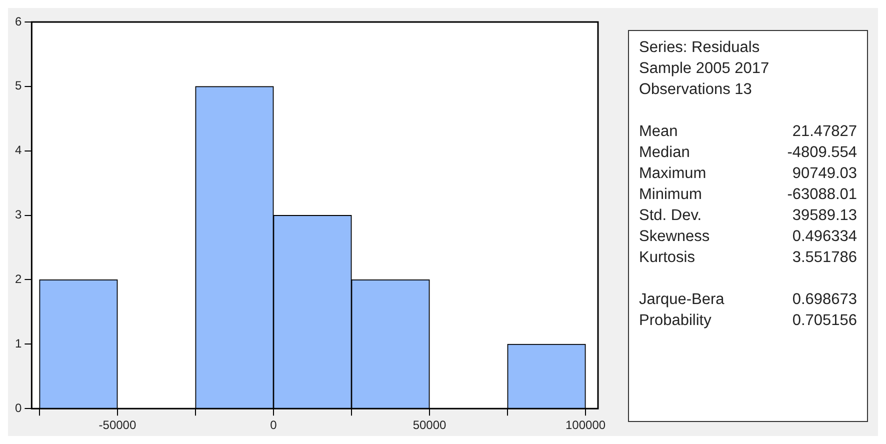 The width and height of the screenshot is (886, 444). What do you see at coordinates (18, 343) in the screenshot?
I see `y-tick-label: 1` at bounding box center [18, 343].